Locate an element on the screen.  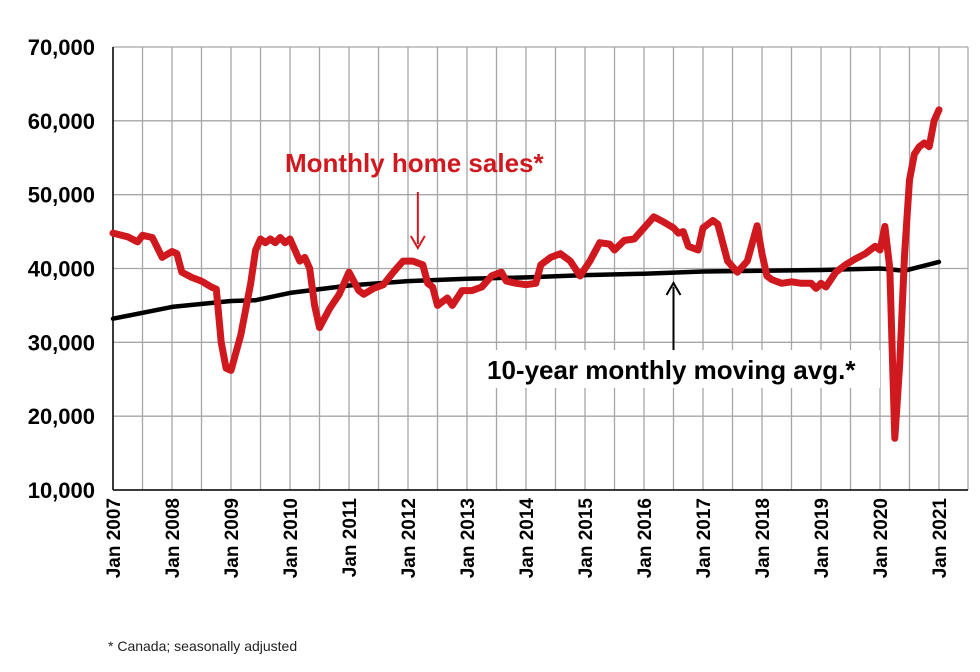
x-tick-label: Jan 2019 is located at coordinates (822, 538).